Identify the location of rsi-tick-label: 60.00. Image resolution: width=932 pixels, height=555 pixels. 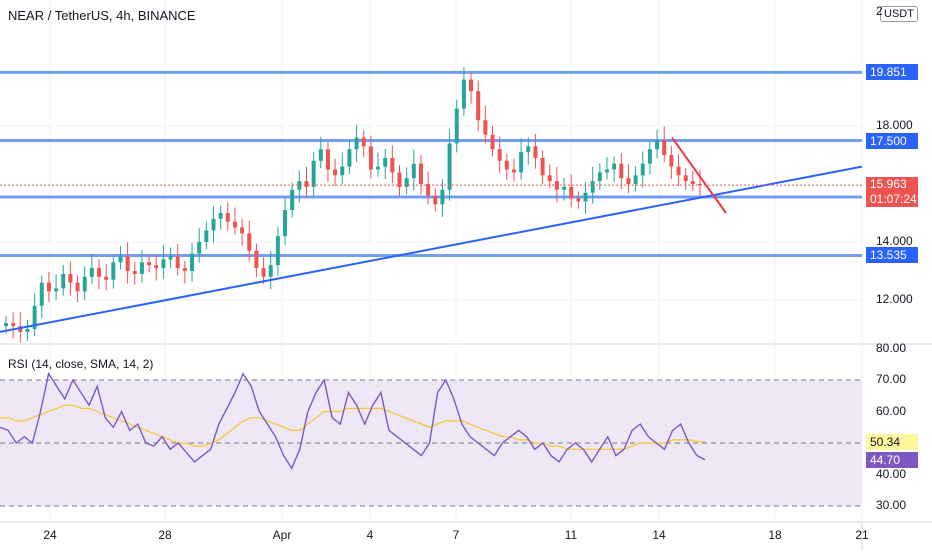
(891, 410).